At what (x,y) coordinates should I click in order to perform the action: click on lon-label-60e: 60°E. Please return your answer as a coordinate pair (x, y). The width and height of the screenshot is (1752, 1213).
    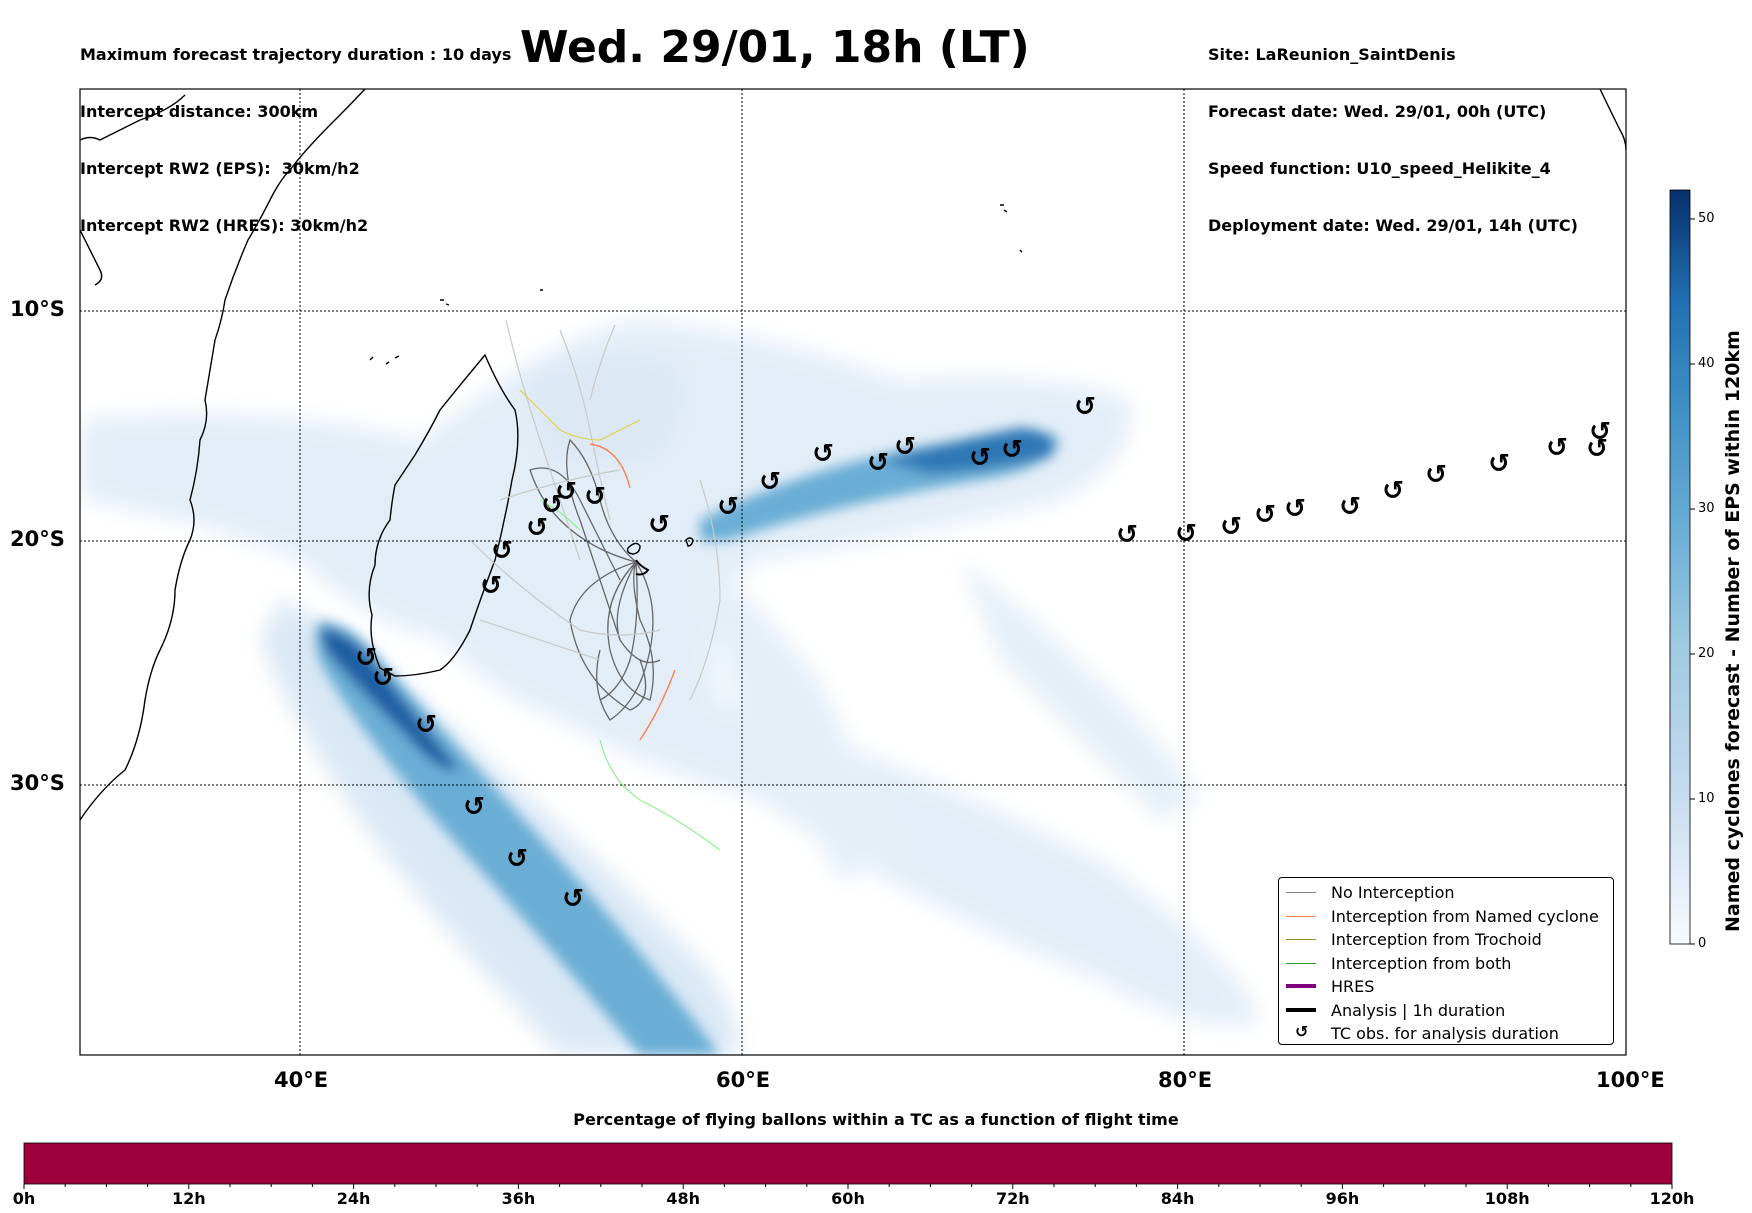
    Looking at the image, I should click on (743, 1080).